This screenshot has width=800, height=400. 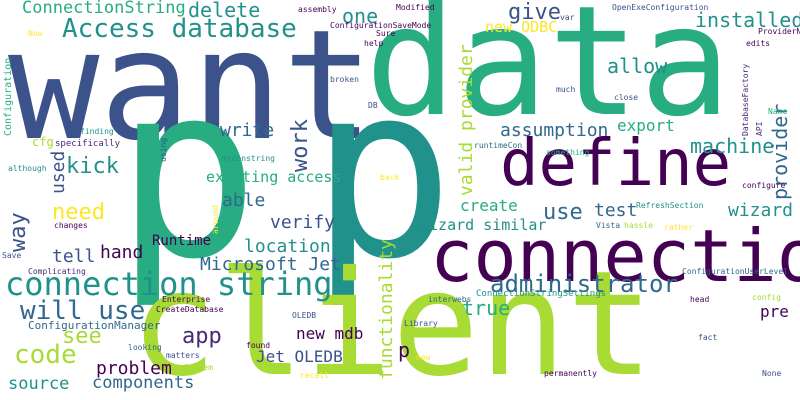 I want to click on word-modified: Modified, so click(x=415, y=7).